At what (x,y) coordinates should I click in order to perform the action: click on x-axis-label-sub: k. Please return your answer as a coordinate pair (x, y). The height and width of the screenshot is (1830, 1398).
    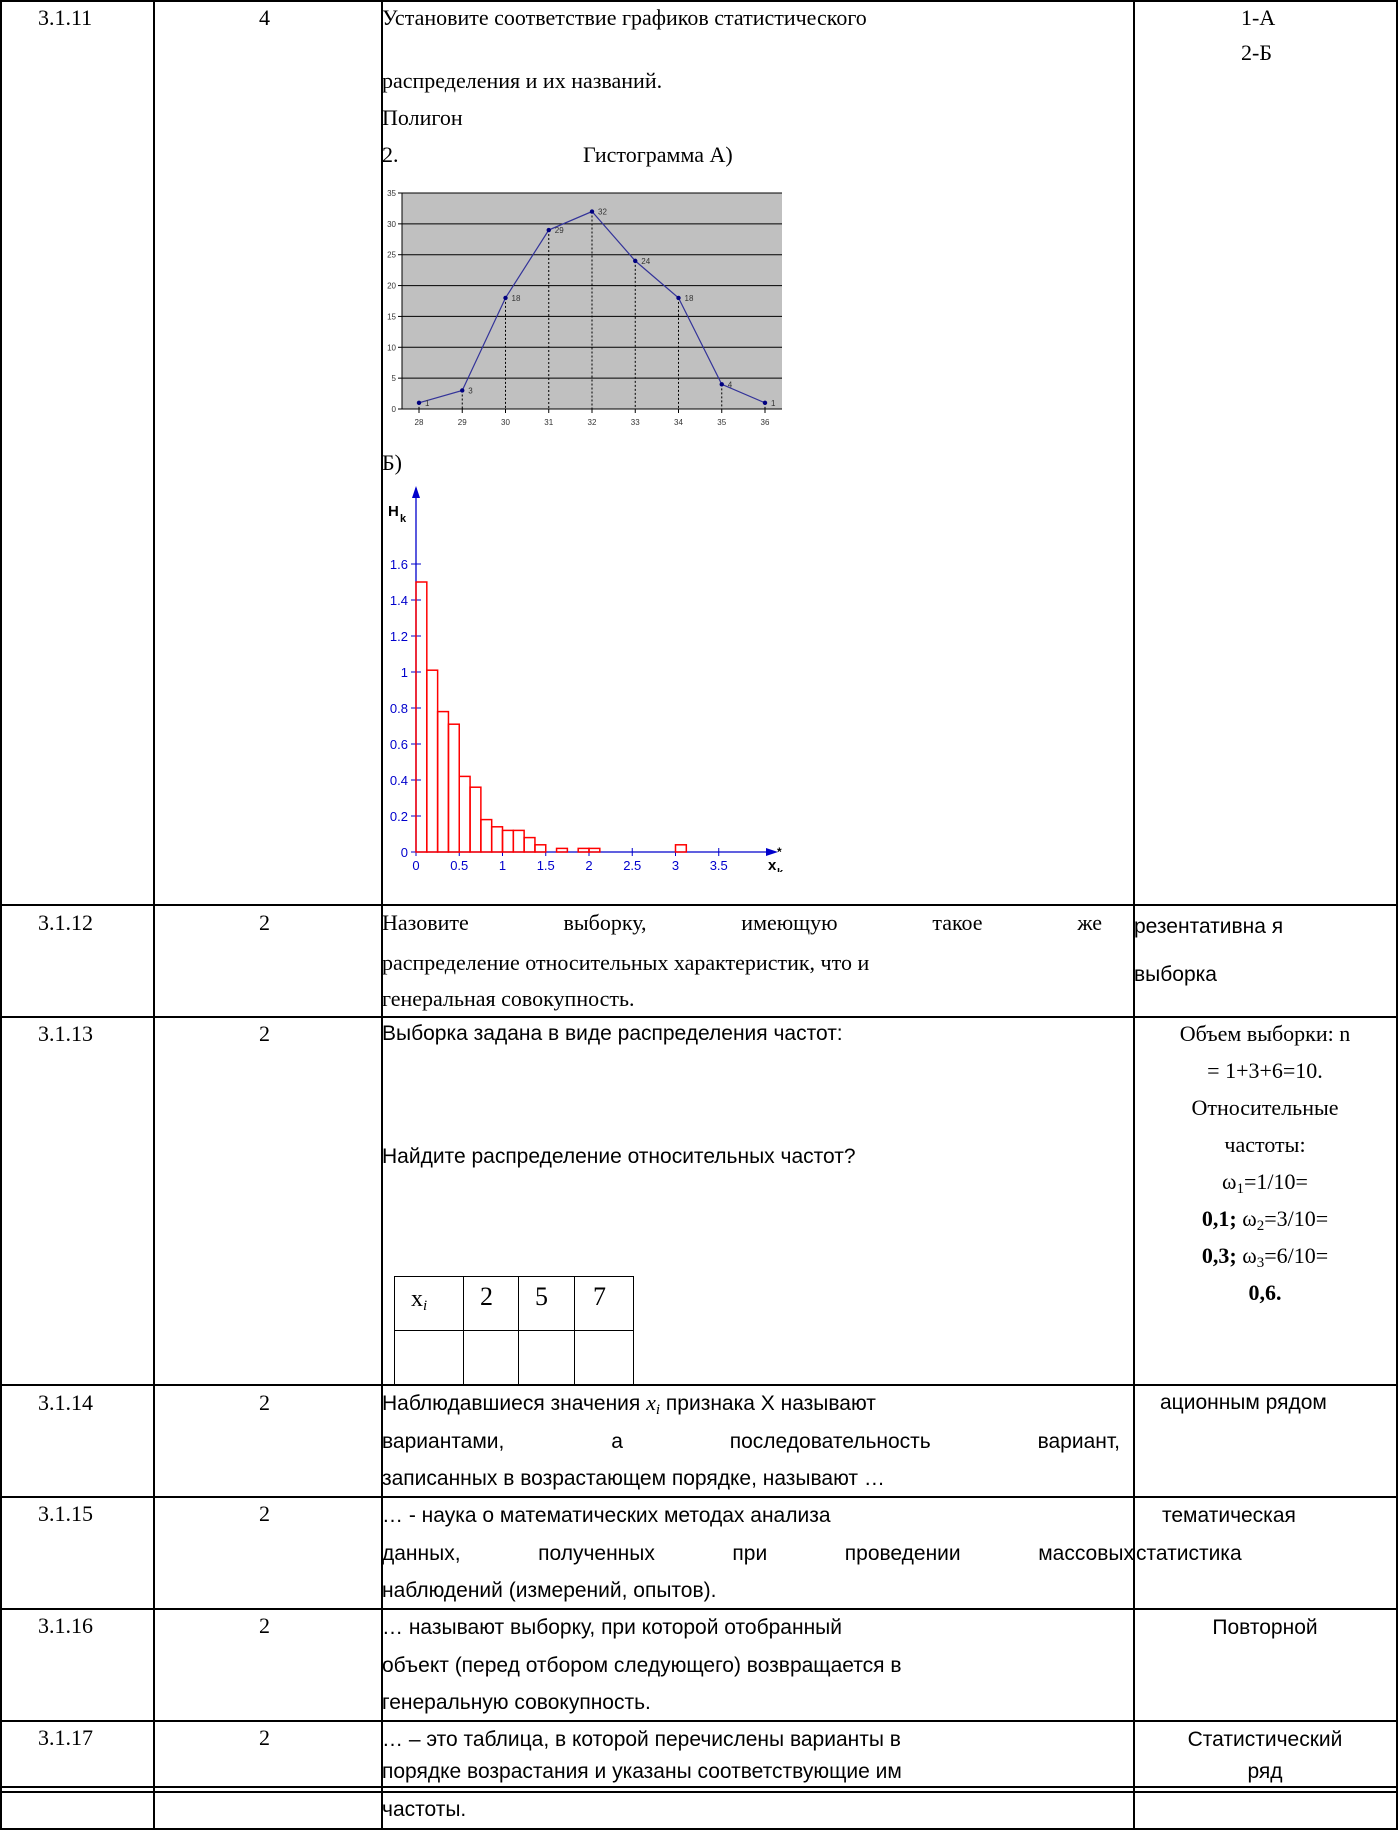
    Looking at the image, I should click on (780, 869).